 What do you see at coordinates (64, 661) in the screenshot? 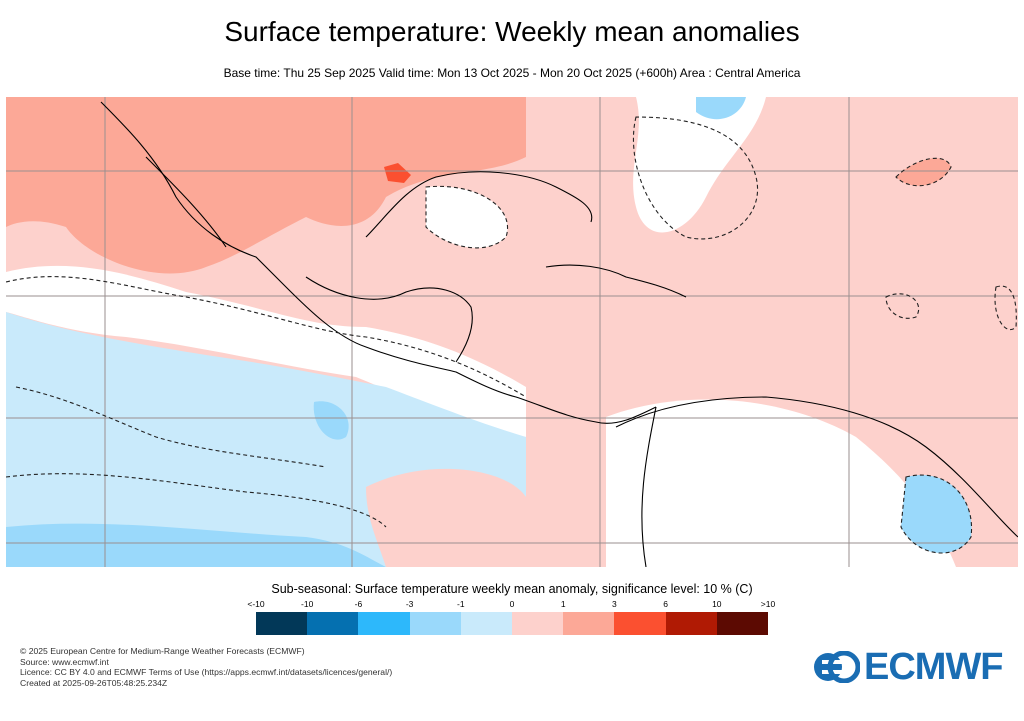
I see `footer-source: Source: www.ecmwf.int` at bounding box center [64, 661].